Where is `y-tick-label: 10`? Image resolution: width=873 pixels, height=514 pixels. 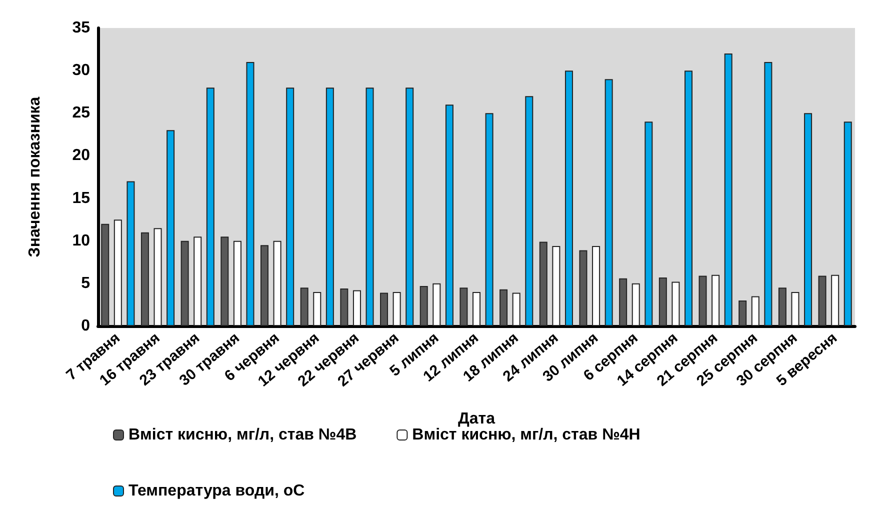
y-tick-label: 10 is located at coordinates (81, 241).